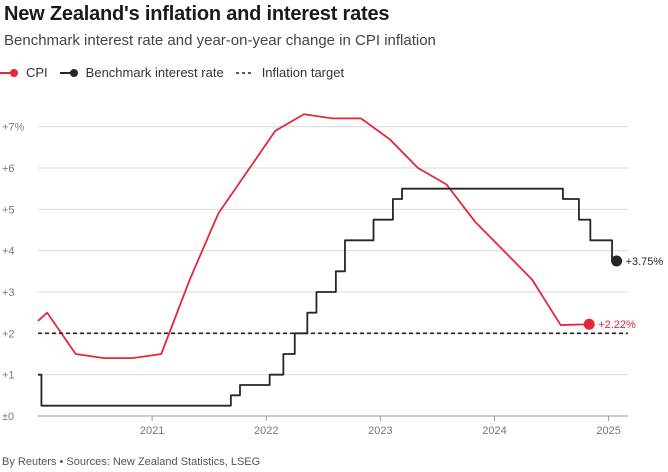 This screenshot has width=668, height=472. I want to click on y-tick-label-0: ±0, so click(8, 417).